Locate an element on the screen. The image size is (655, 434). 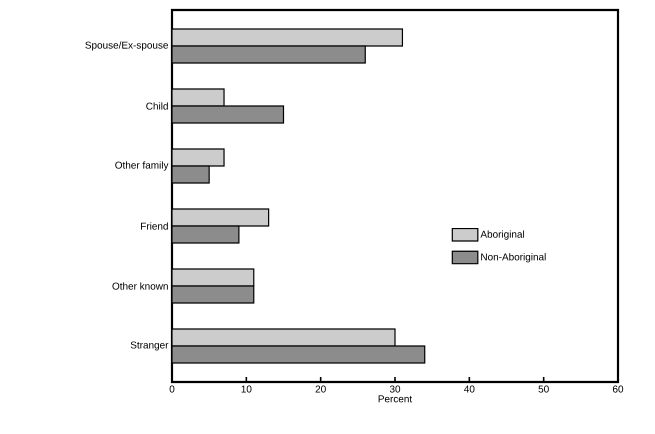
x-tick-label: 10 is located at coordinates (247, 389).